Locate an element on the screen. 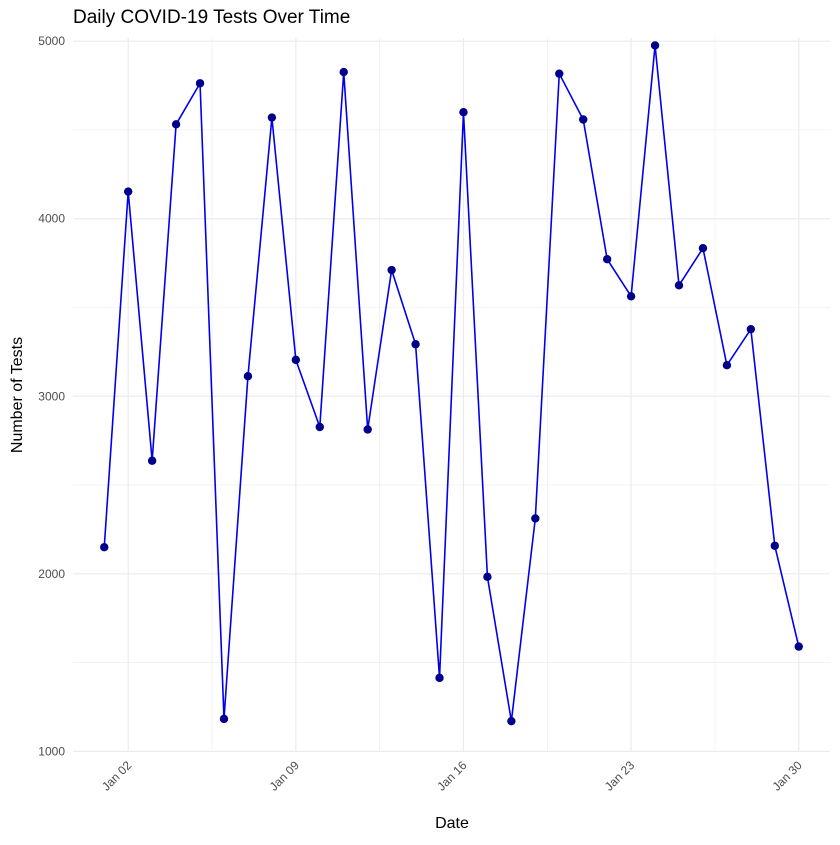  x-tick-label: Jan 16 is located at coordinates (452, 776).